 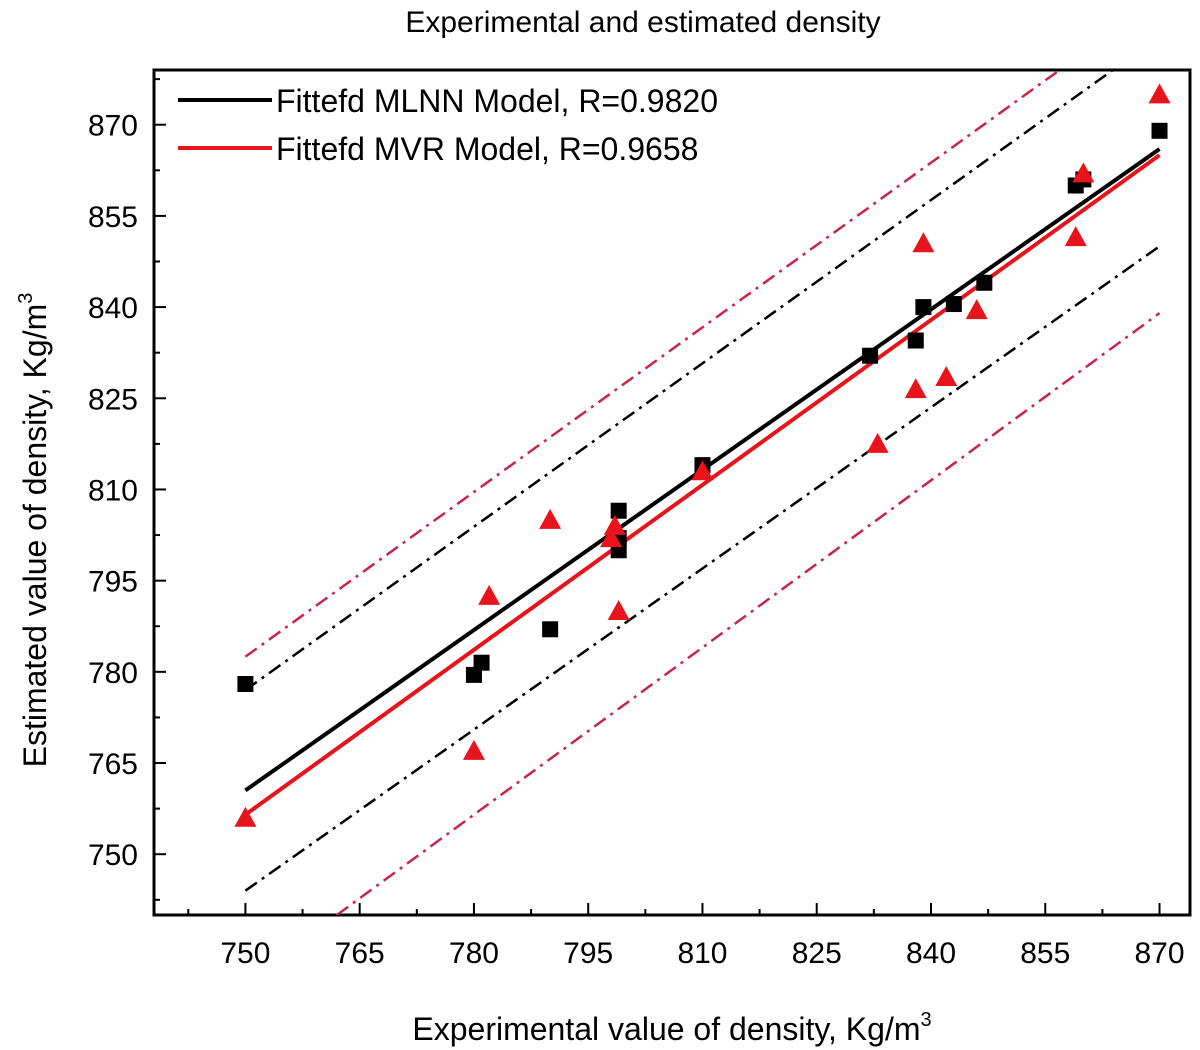 I want to click on x-tick-label: 780, so click(x=474, y=953).